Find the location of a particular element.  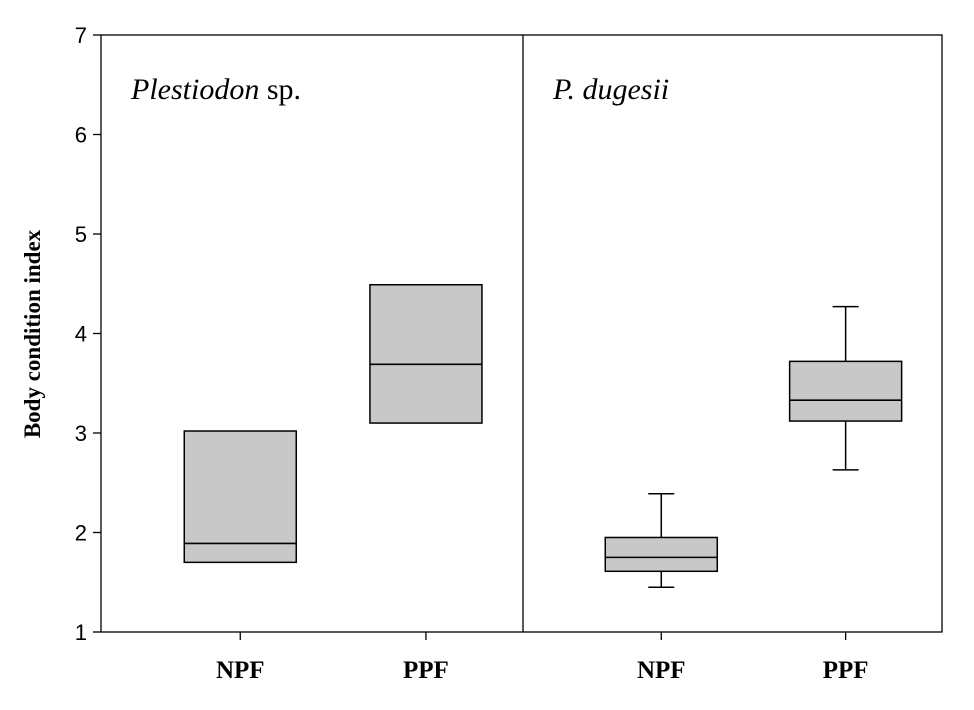

y-tick-label: 3 is located at coordinates (81, 433).